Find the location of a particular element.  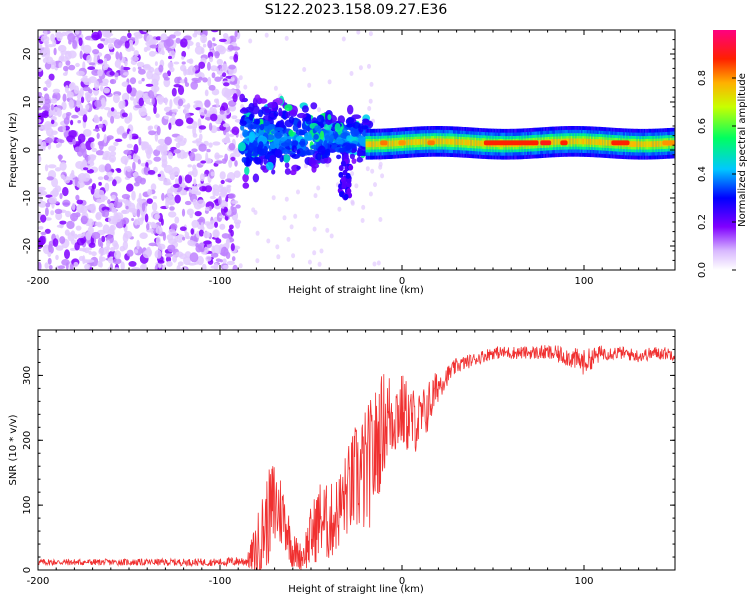

snr-ytick-label: 200 is located at coordinates (27, 440).